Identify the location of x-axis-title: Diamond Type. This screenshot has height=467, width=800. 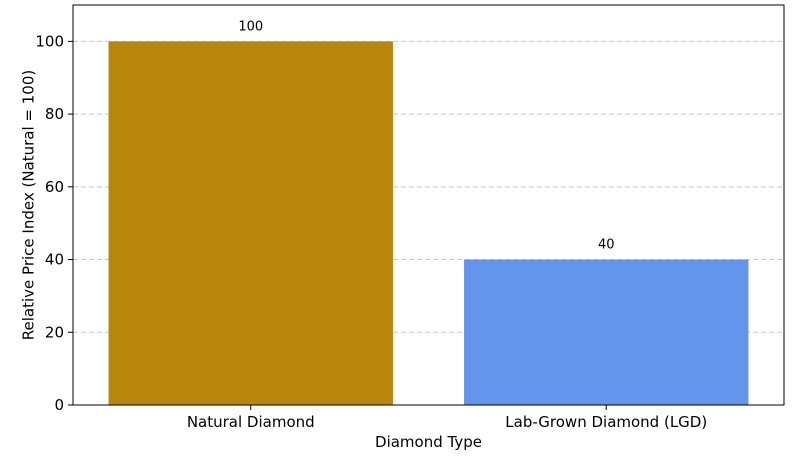
(428, 442).